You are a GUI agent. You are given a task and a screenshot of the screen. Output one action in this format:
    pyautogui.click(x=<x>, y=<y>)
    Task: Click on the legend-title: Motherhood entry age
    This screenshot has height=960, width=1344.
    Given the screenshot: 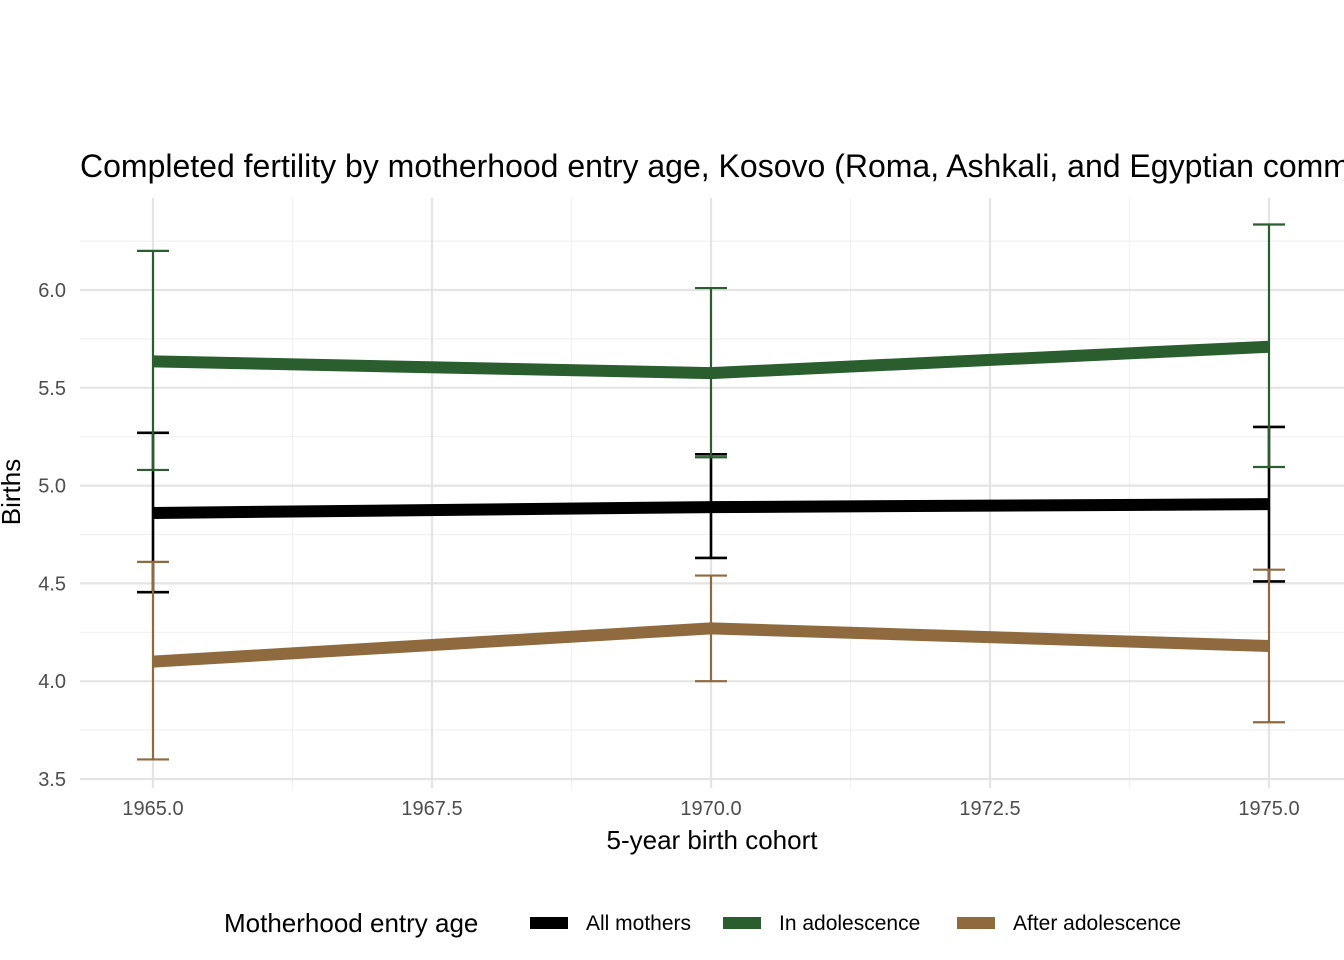 What is the action you would take?
    pyautogui.click(x=351, y=923)
    